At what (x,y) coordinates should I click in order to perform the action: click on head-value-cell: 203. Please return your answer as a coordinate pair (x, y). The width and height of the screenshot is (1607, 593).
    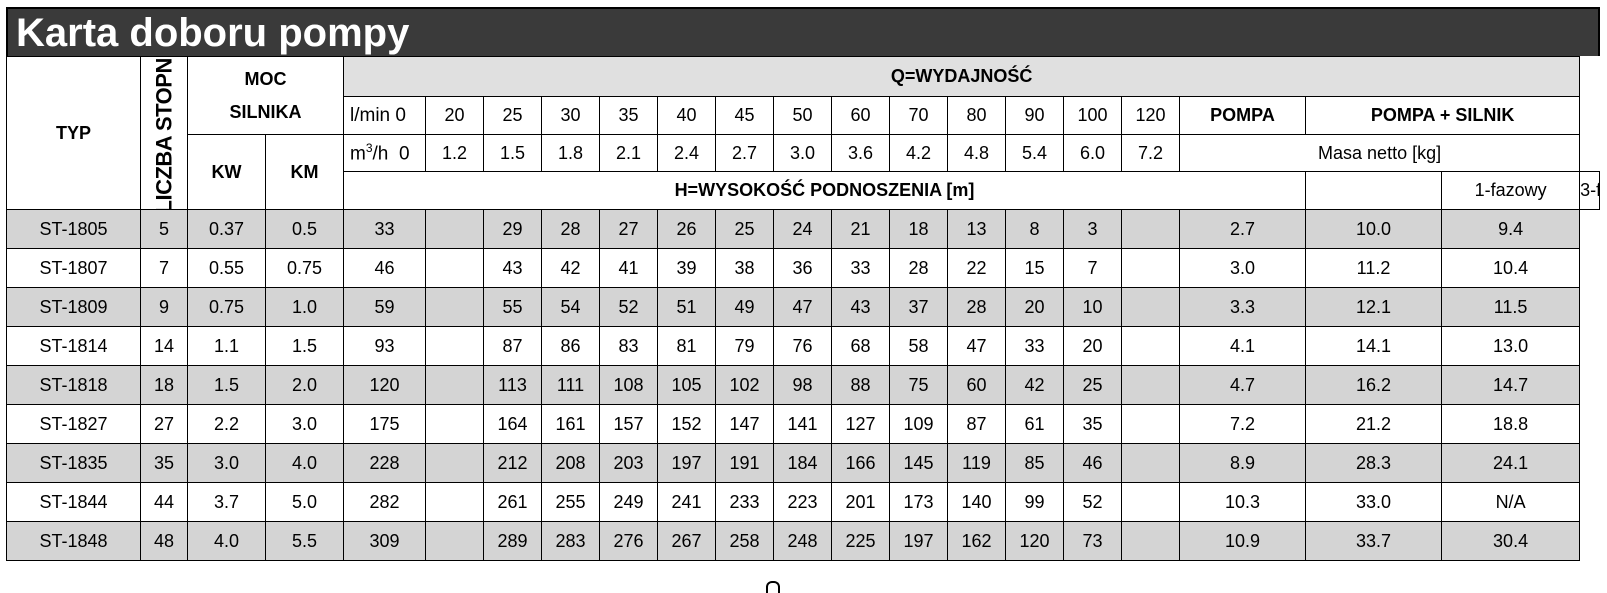
    Looking at the image, I should click on (628, 463).